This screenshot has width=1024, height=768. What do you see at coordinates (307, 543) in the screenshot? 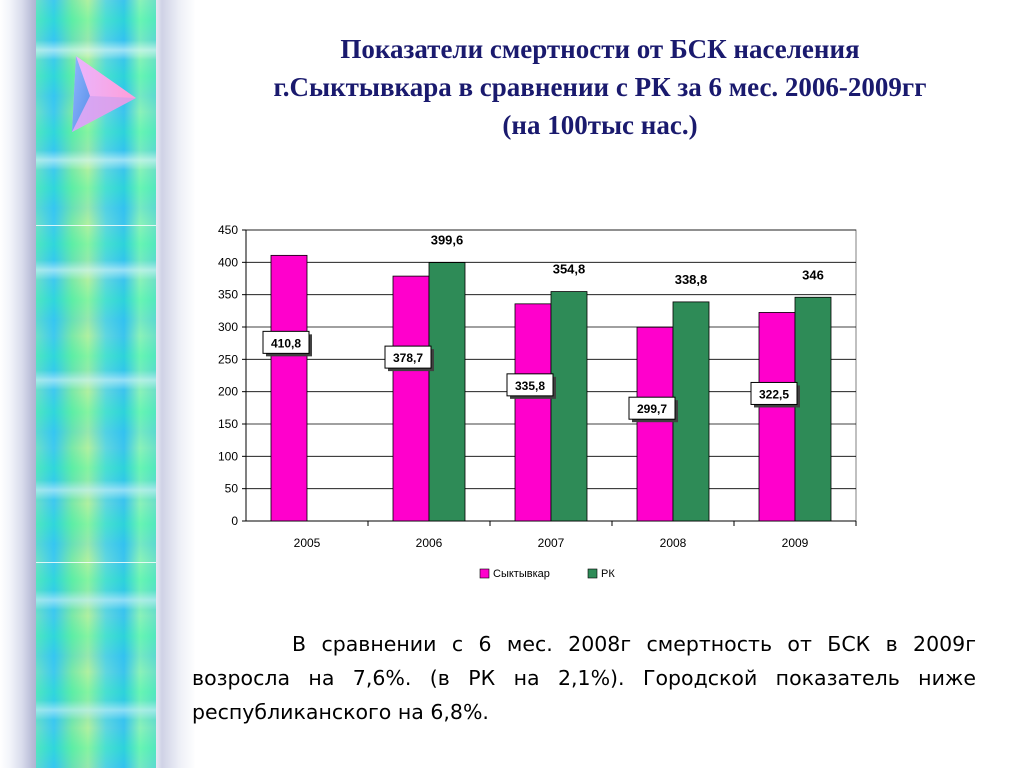
I see `x-tick-label: 2005` at bounding box center [307, 543].